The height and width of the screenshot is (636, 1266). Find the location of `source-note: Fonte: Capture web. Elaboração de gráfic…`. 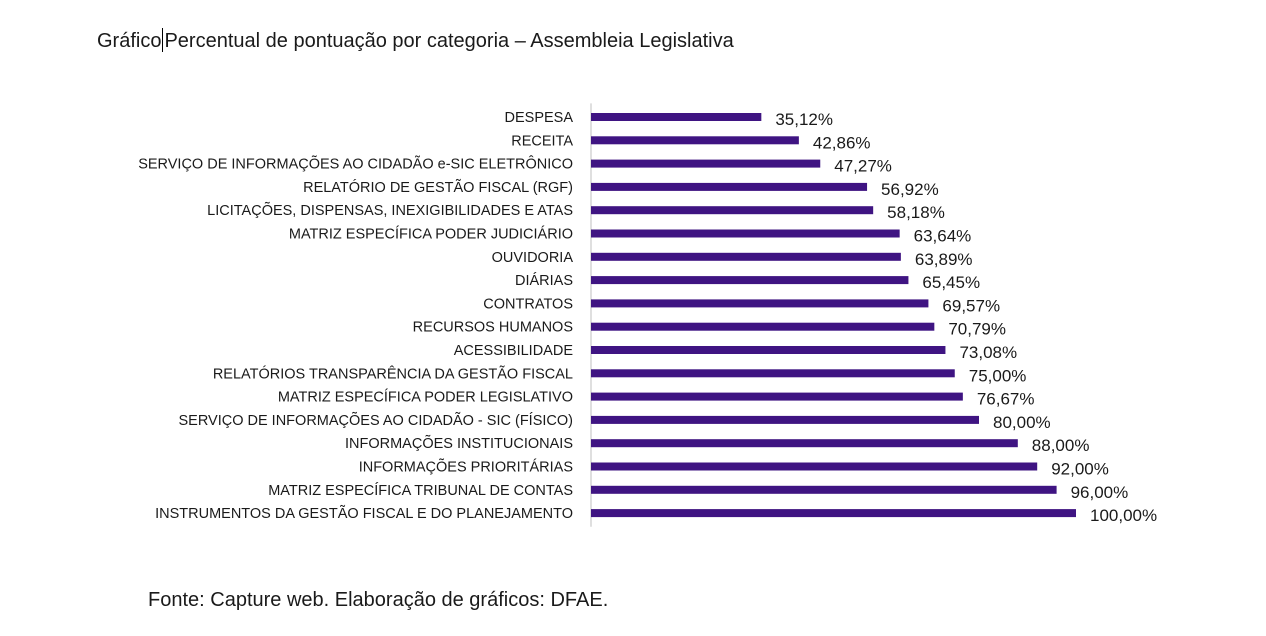

source-note: Fonte: Capture web. Elaboração de gráfic… is located at coordinates (378, 600).